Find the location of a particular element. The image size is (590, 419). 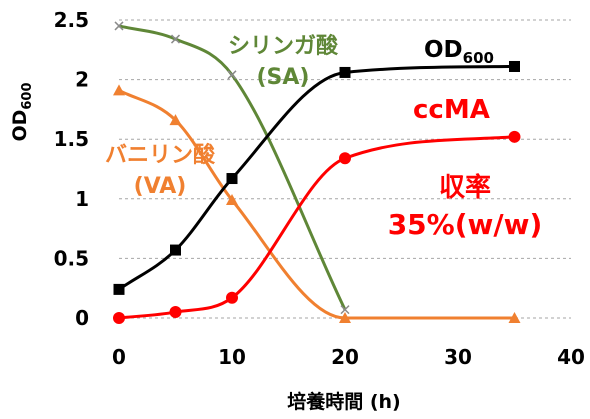

x-tick-label: 30 is located at coordinates (458, 357).